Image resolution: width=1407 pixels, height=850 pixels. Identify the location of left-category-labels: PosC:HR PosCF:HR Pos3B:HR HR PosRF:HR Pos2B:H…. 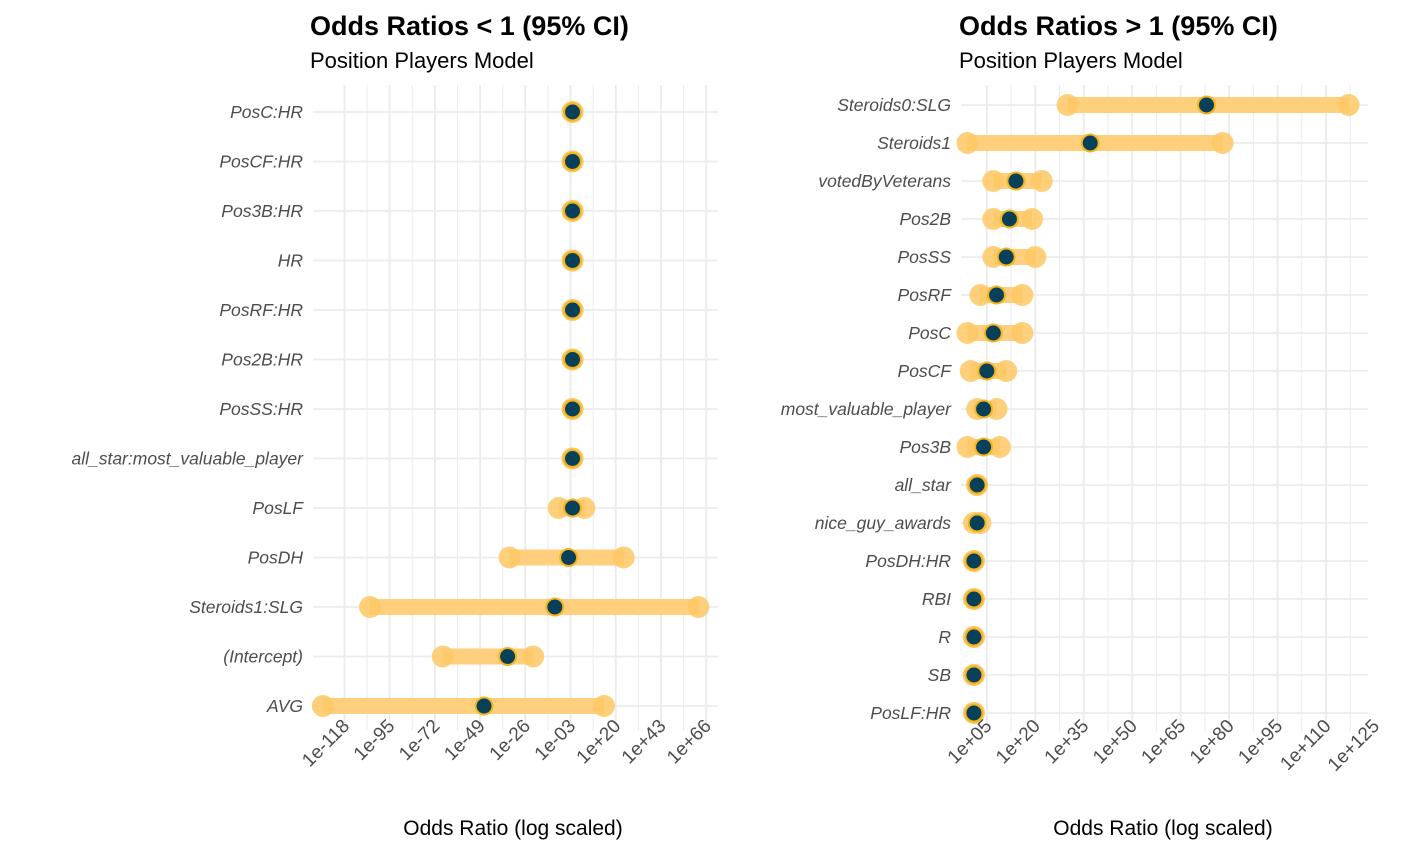
(187, 409).